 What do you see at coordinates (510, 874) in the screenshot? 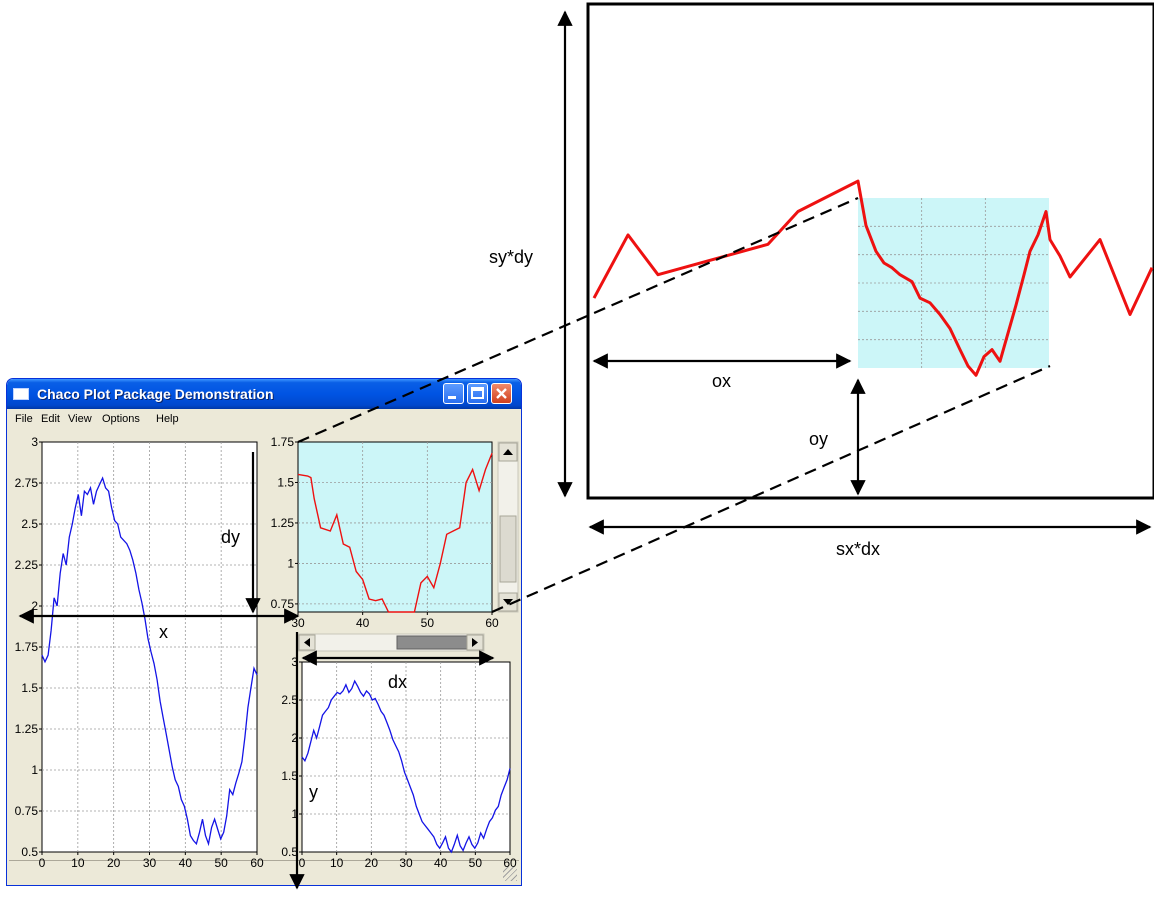
I see `resize-grip` at bounding box center [510, 874].